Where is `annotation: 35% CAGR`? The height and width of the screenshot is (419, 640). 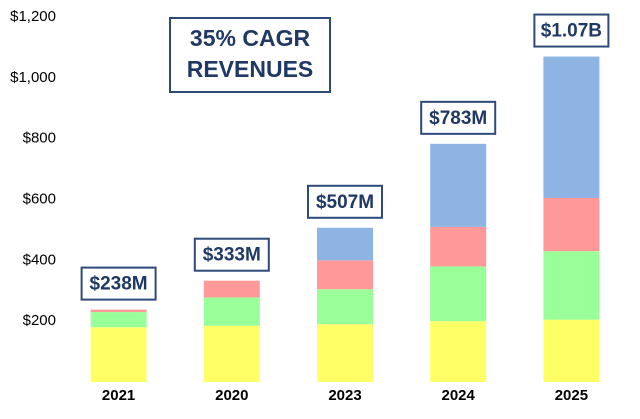
annotation: 35% CAGR is located at coordinates (250, 38).